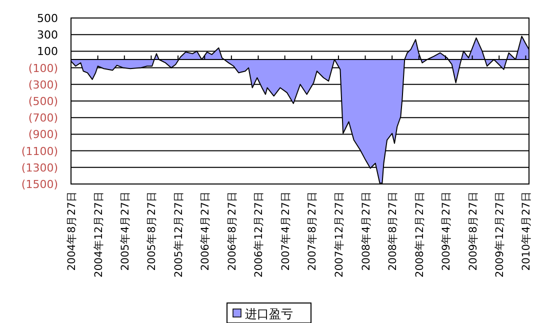 The height and width of the screenshot is (323, 534). I want to click on x-tick-label: 2008年4月27日, so click(366, 231).